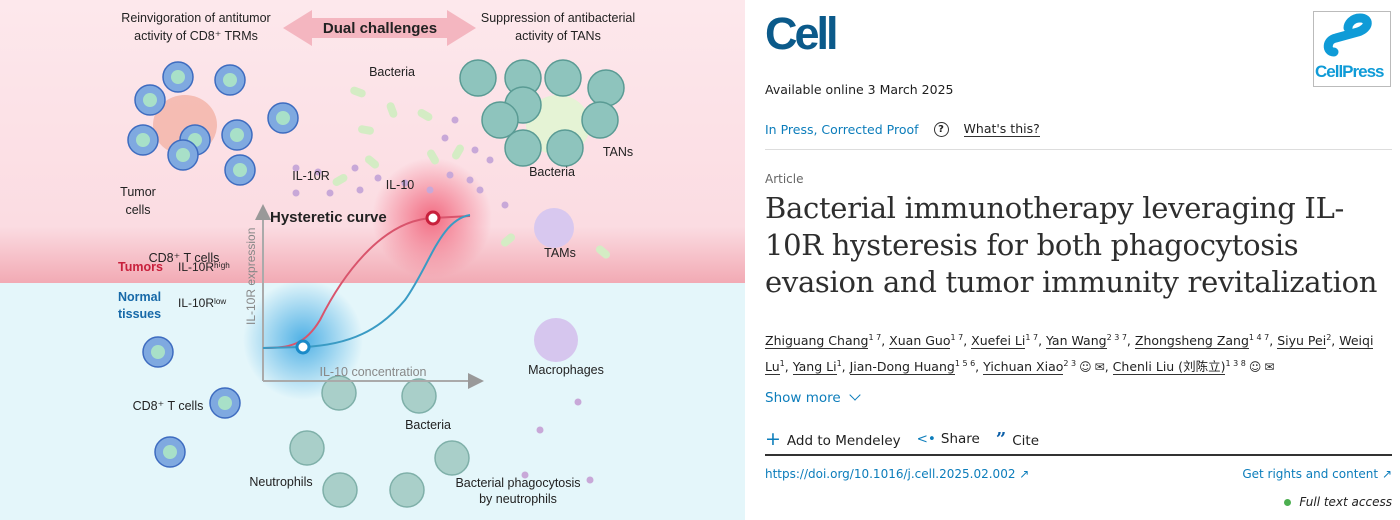 The image size is (1400, 520). Describe the element at coordinates (1001, 129) in the screenshot. I see `whats-this-link: What's this?` at that location.